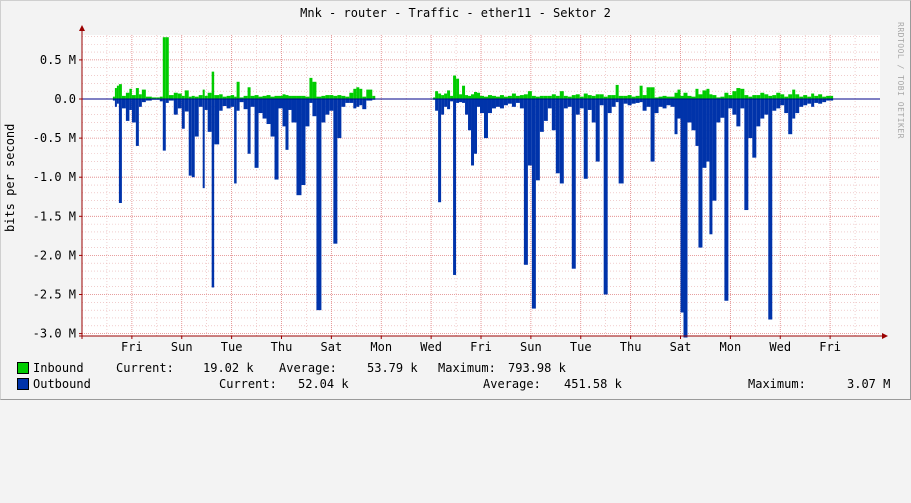 This screenshot has height=503, width=911. What do you see at coordinates (23, 384) in the screenshot?
I see `outbound-swatch` at bounding box center [23, 384].